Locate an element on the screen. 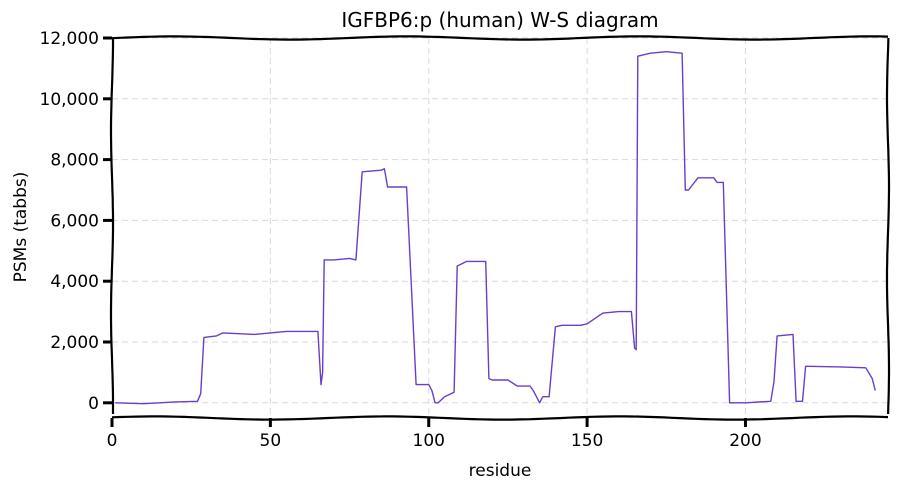  x-tick-label: 0 is located at coordinates (112, 441).